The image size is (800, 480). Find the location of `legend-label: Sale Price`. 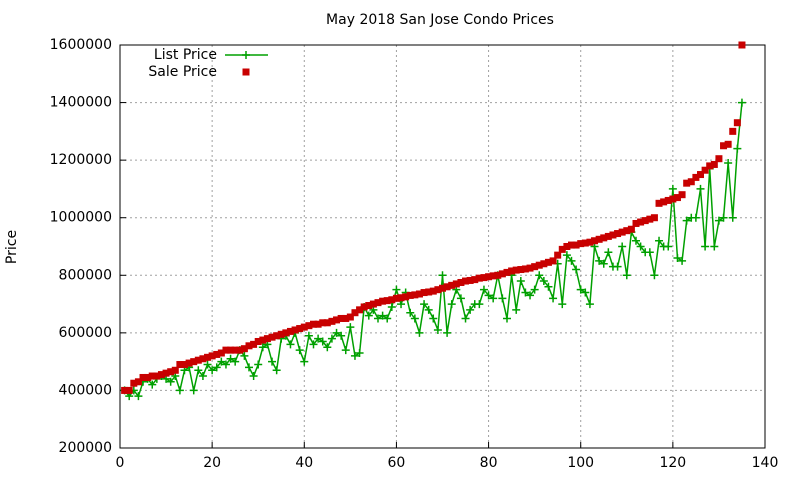

legend-label: Sale Price is located at coordinates (182, 72).